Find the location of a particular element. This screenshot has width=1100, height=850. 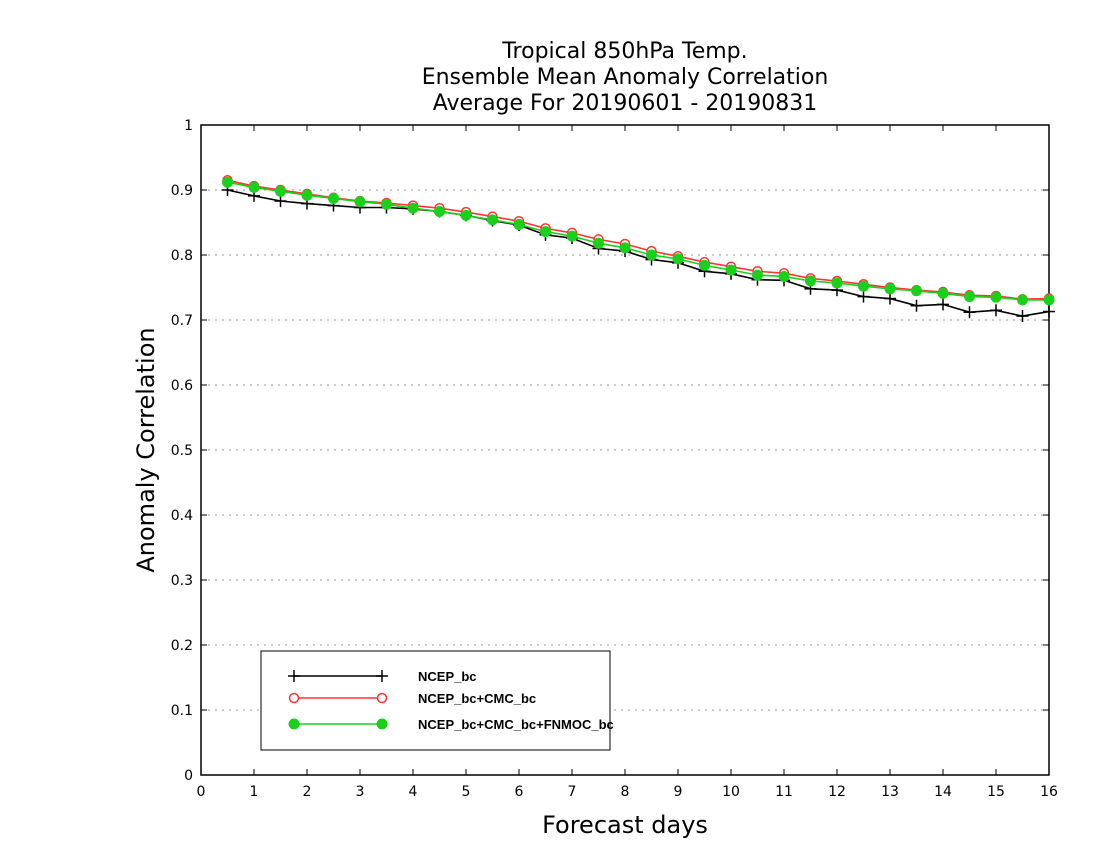

x-tick-label: 2 is located at coordinates (307, 792).